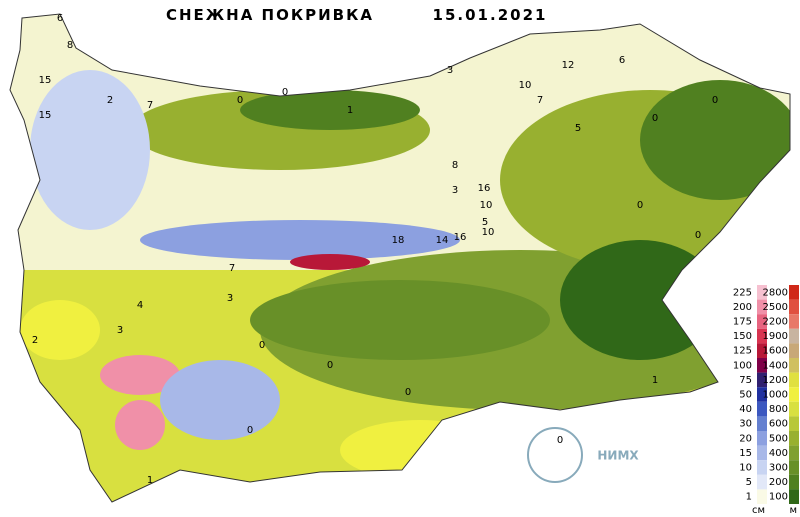  I want to click on legend-unit: м, so click(793, 510).